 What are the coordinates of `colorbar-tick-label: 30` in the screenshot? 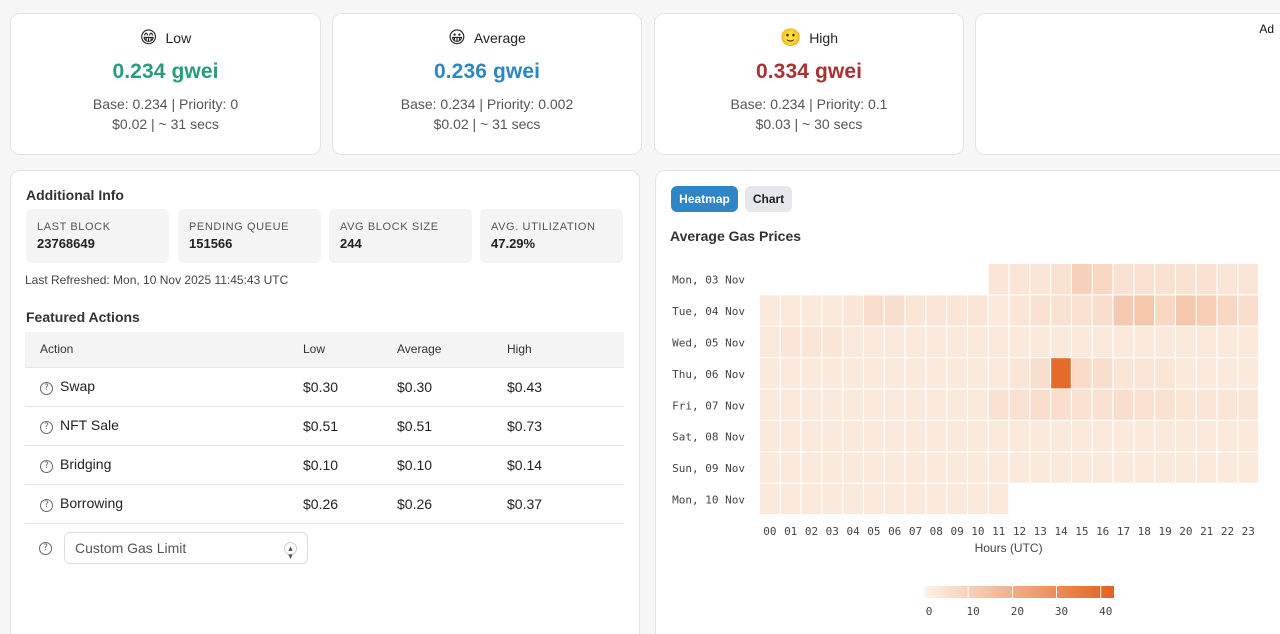 It's located at (1061, 611).